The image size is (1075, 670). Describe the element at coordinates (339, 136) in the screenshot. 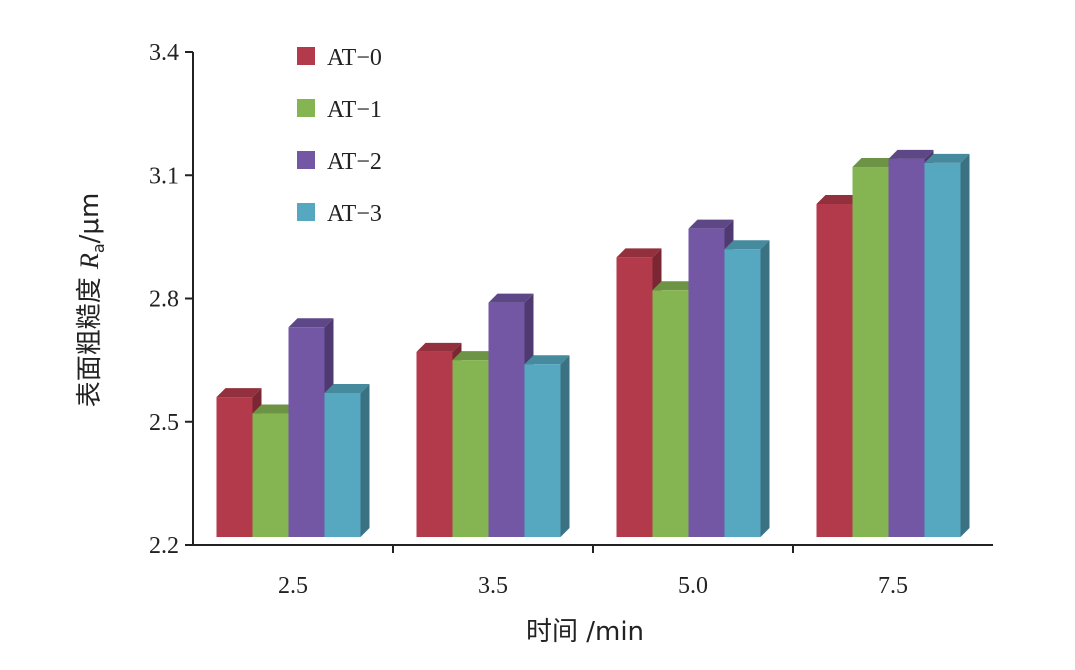

I see `legend: AT−0 AT−1 AT−2 AT−3` at that location.